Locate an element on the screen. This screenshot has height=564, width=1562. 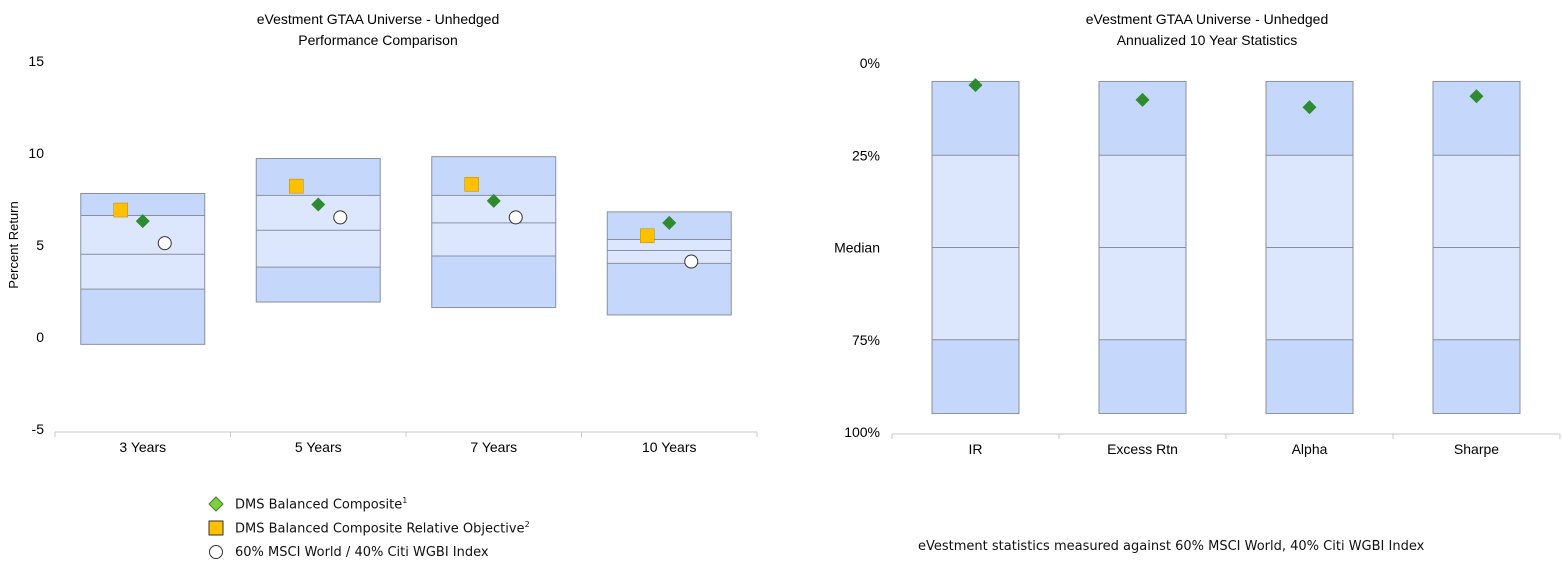
legend-sup-relative-objective: 2 is located at coordinates (527, 524).